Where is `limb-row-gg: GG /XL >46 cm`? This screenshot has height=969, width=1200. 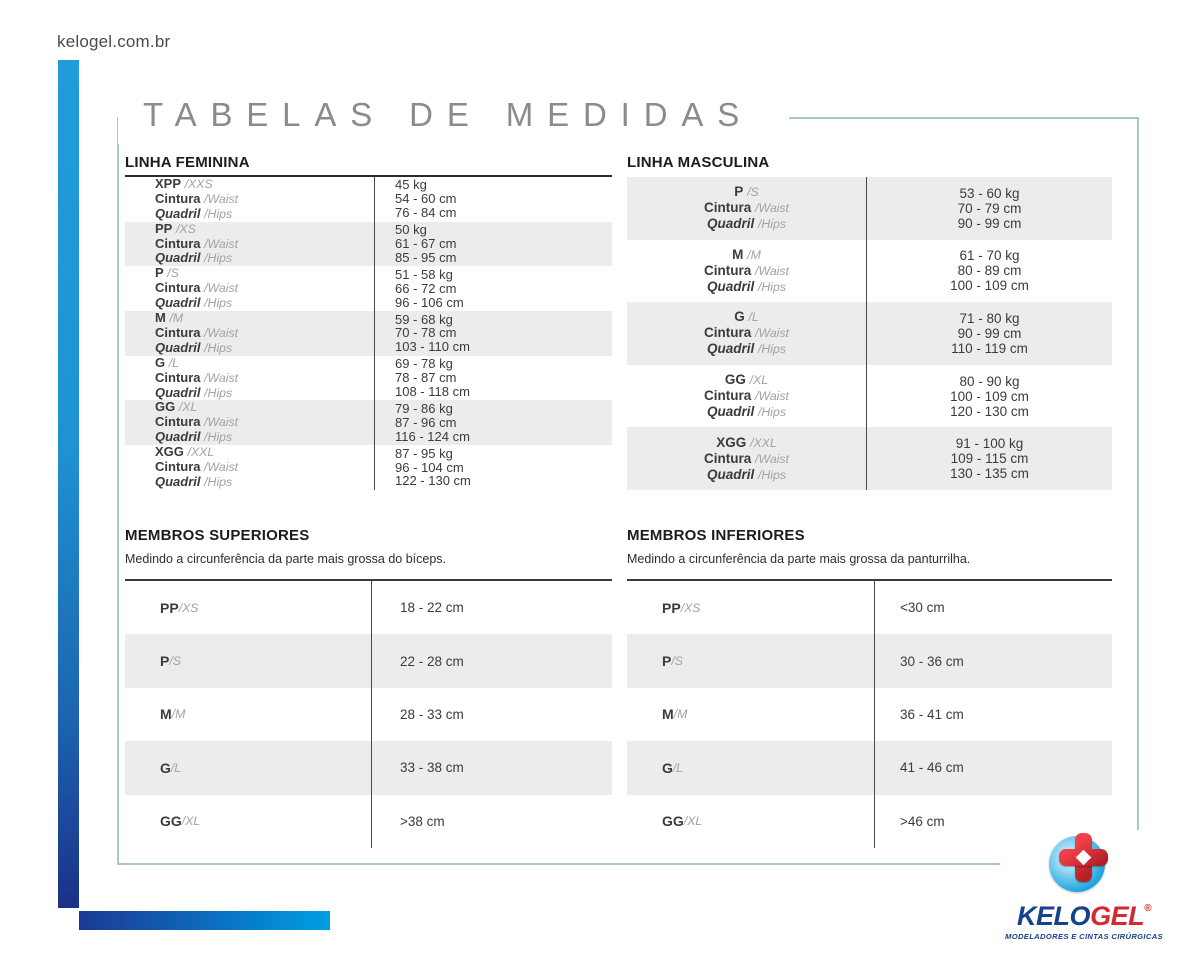
limb-row-gg: GG /XL >46 cm is located at coordinates (869, 821).